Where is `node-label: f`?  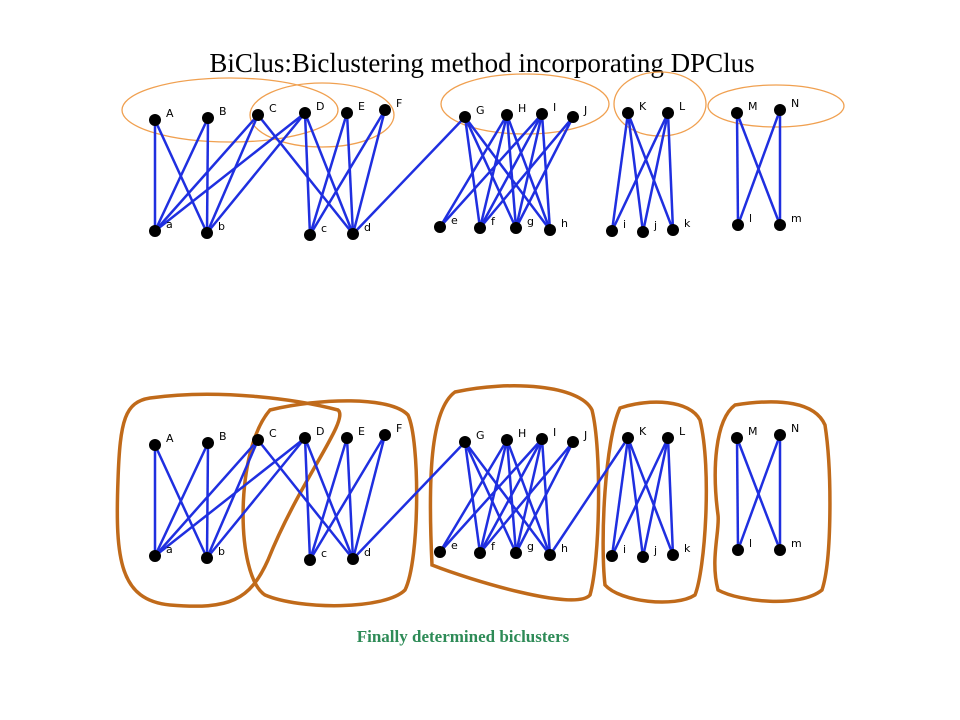 node-label: f is located at coordinates (493, 221).